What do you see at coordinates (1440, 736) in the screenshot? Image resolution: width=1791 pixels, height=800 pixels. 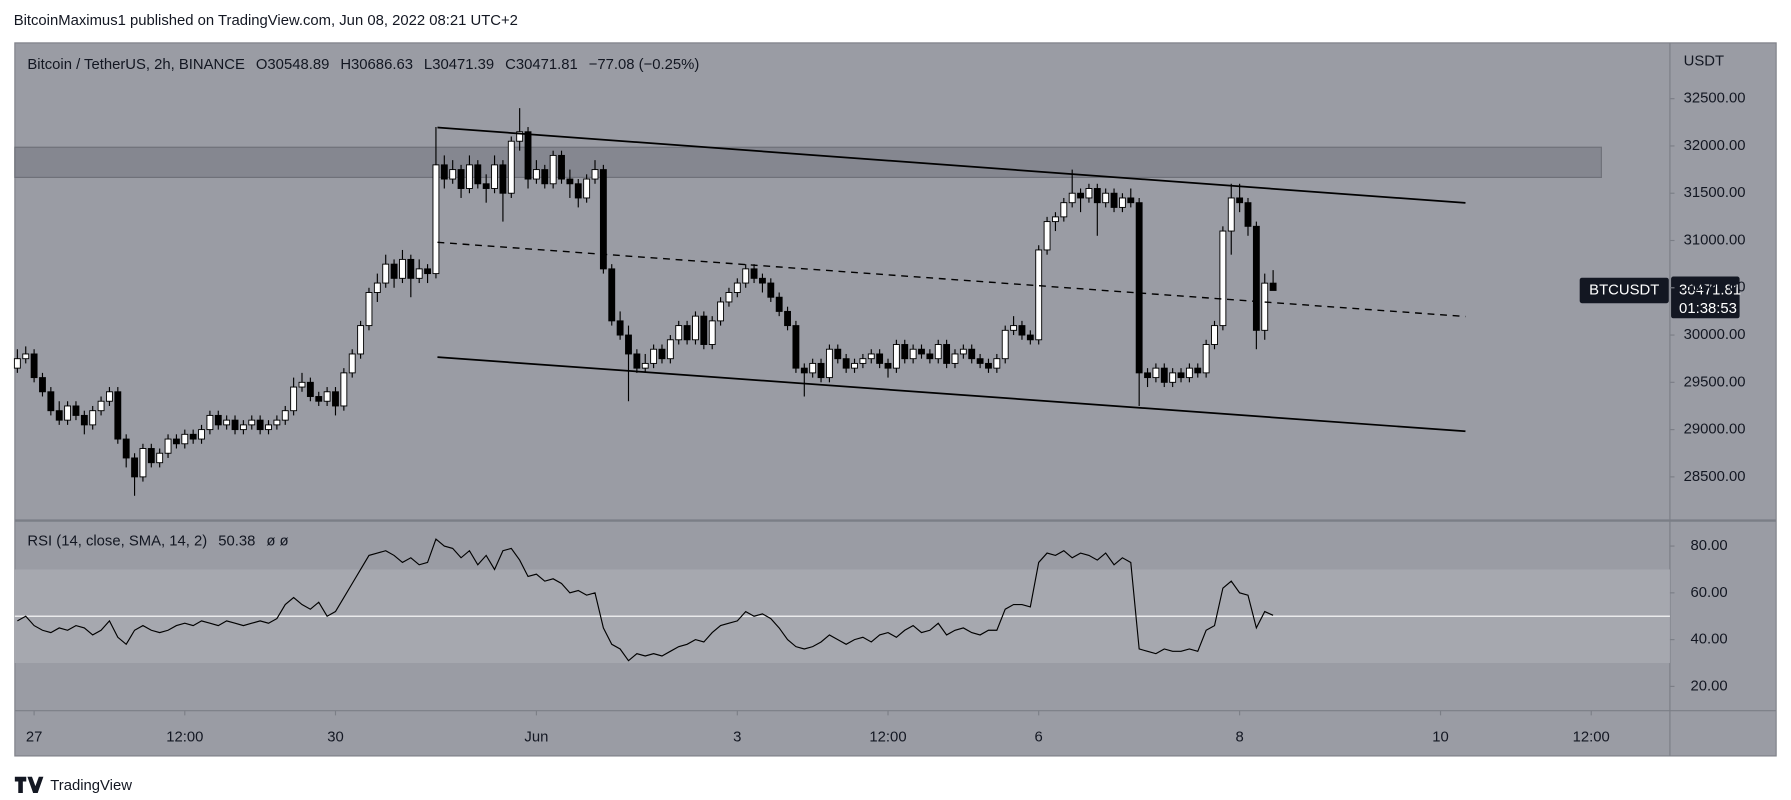 I see `x-tick-label: 10` at bounding box center [1440, 736].